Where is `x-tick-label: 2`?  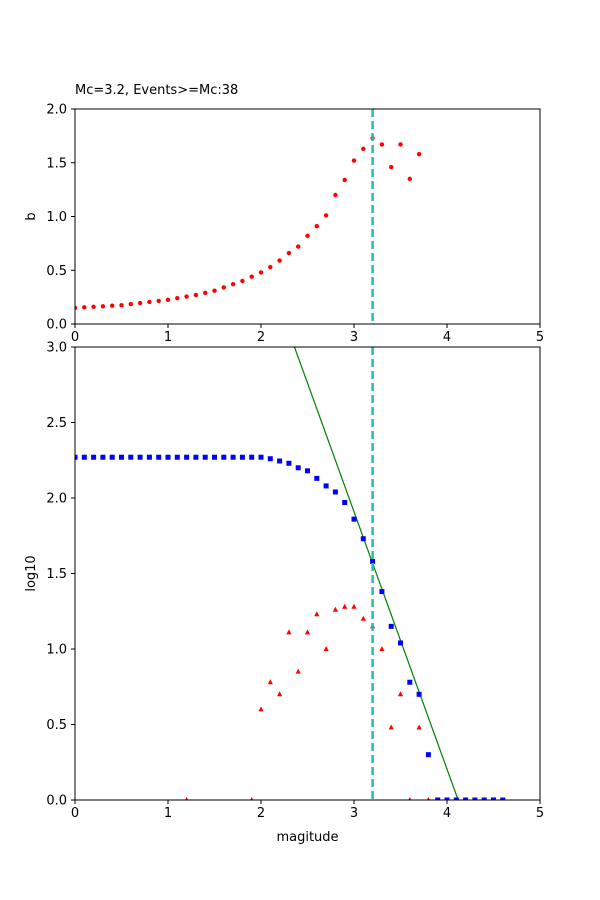 x-tick-label: 2 is located at coordinates (261, 337).